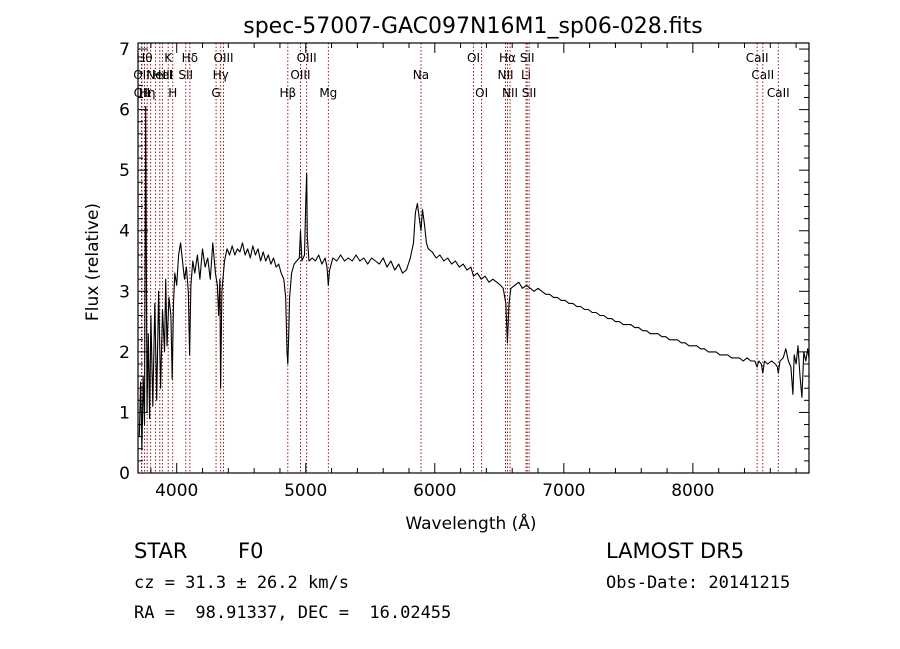  What do you see at coordinates (434, 491) in the screenshot?
I see `x-tick-label: 6000` at bounding box center [434, 491].